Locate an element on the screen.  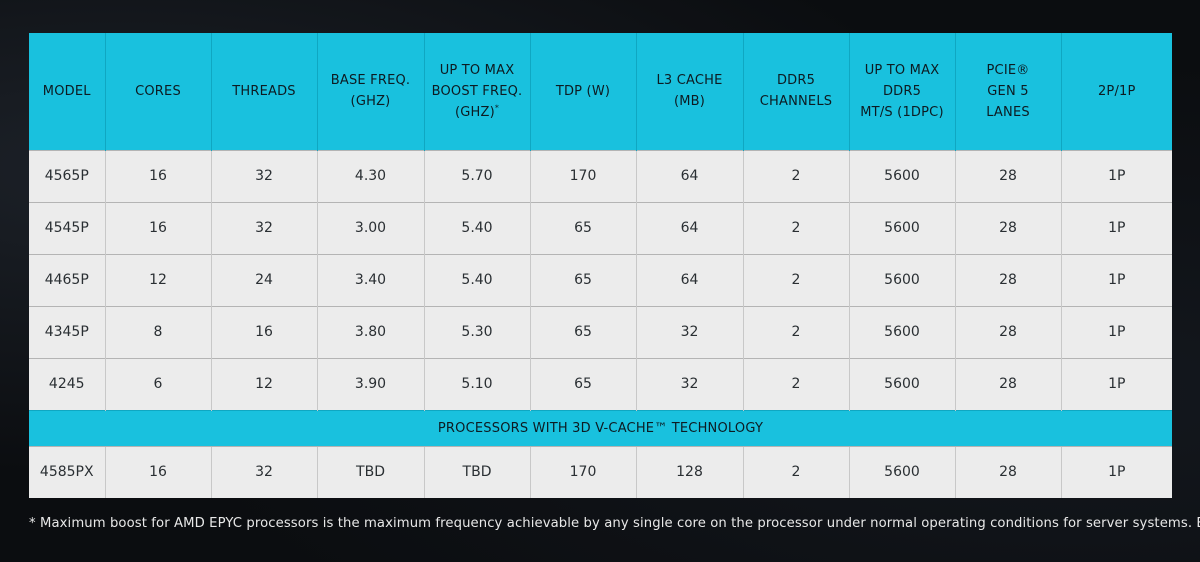
model-cell: 4545P is located at coordinates (67, 227).